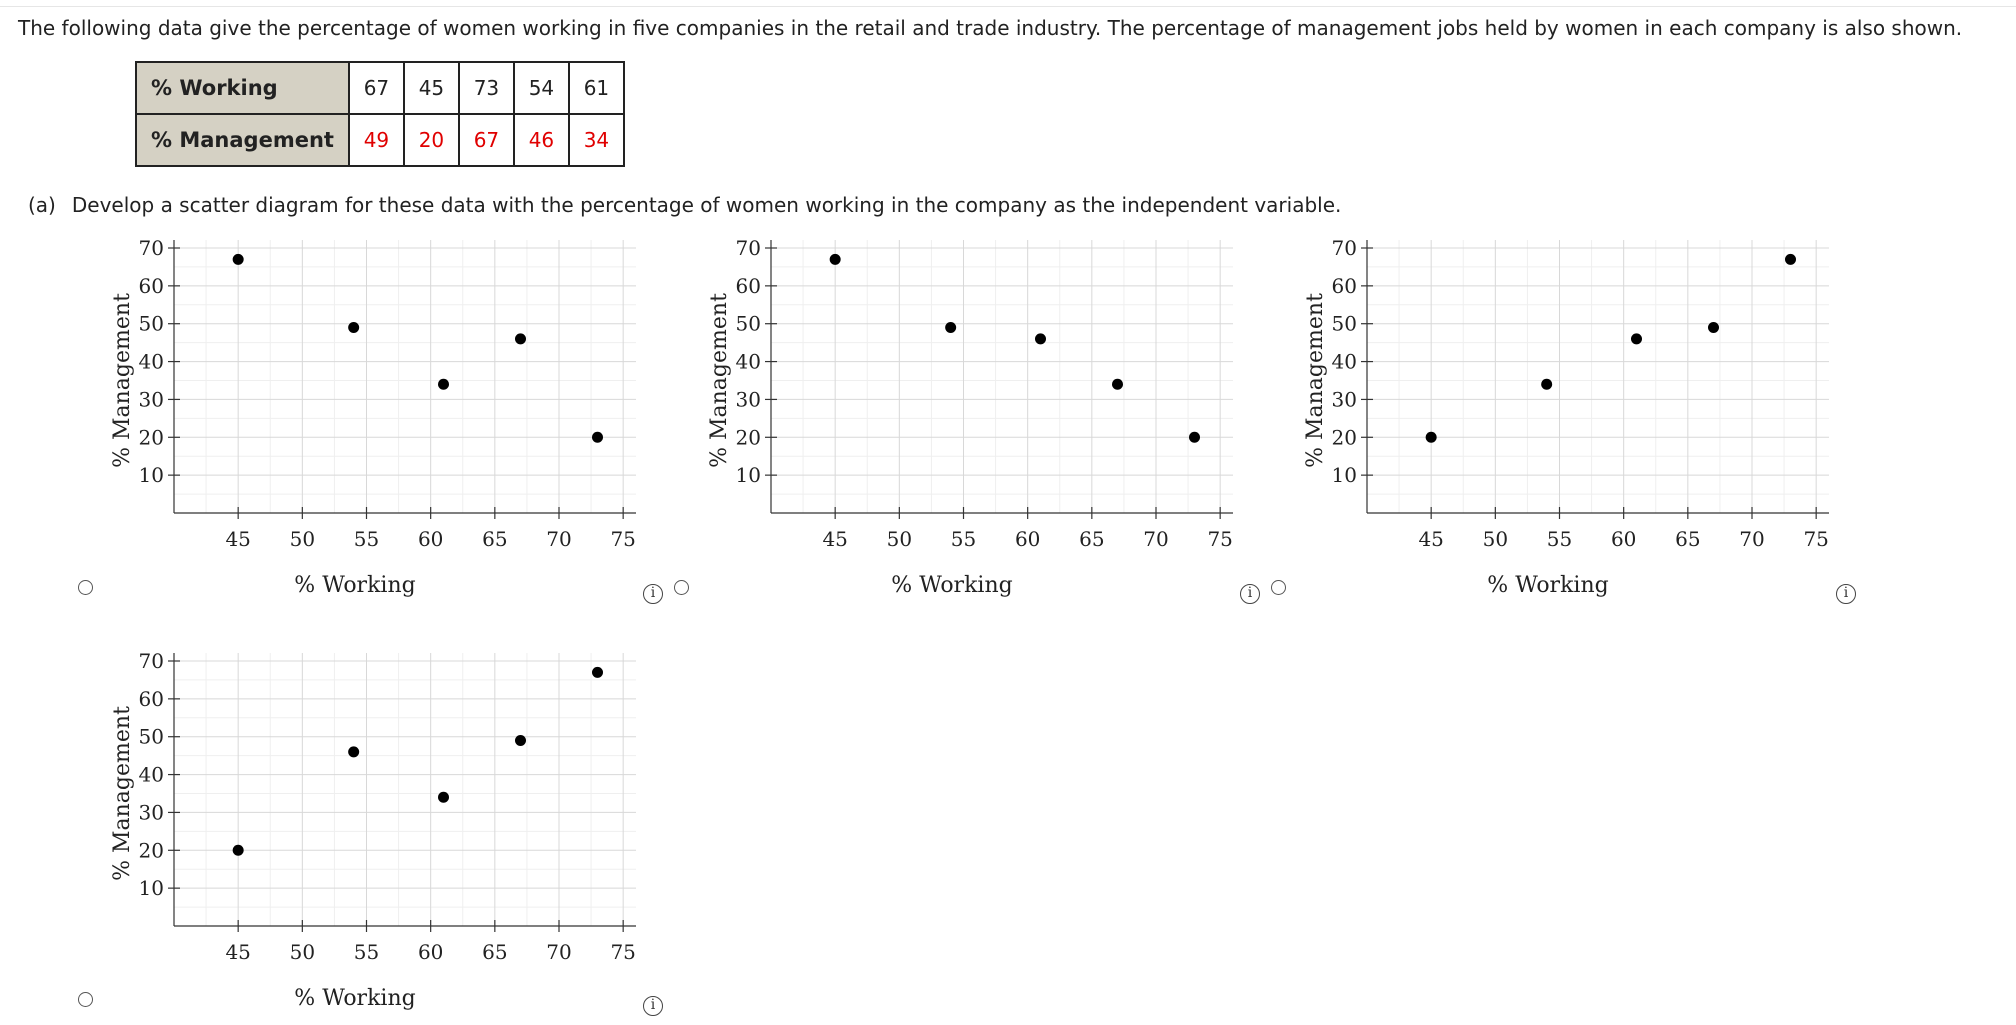  What do you see at coordinates (380, 88) in the screenshot?
I see `table-row-working: % Working 67 45 73 54 61` at bounding box center [380, 88].